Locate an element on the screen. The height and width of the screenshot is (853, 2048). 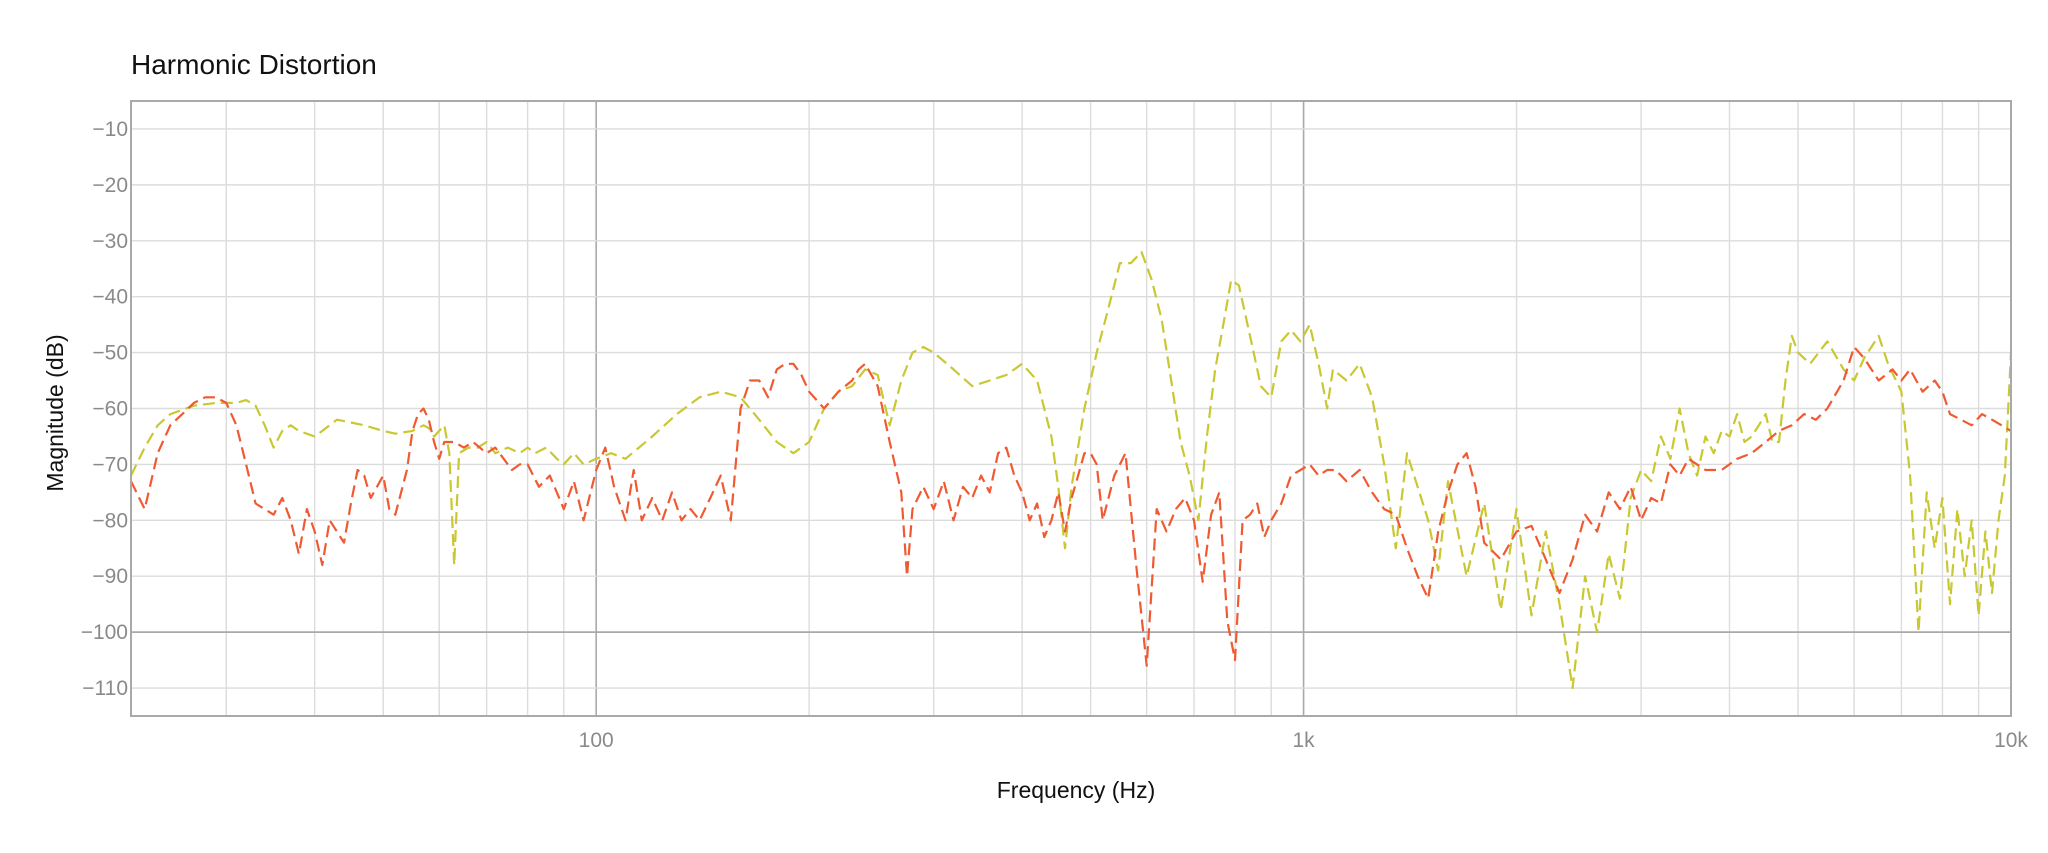
y-tick-label: −70 is located at coordinates (110, 464).